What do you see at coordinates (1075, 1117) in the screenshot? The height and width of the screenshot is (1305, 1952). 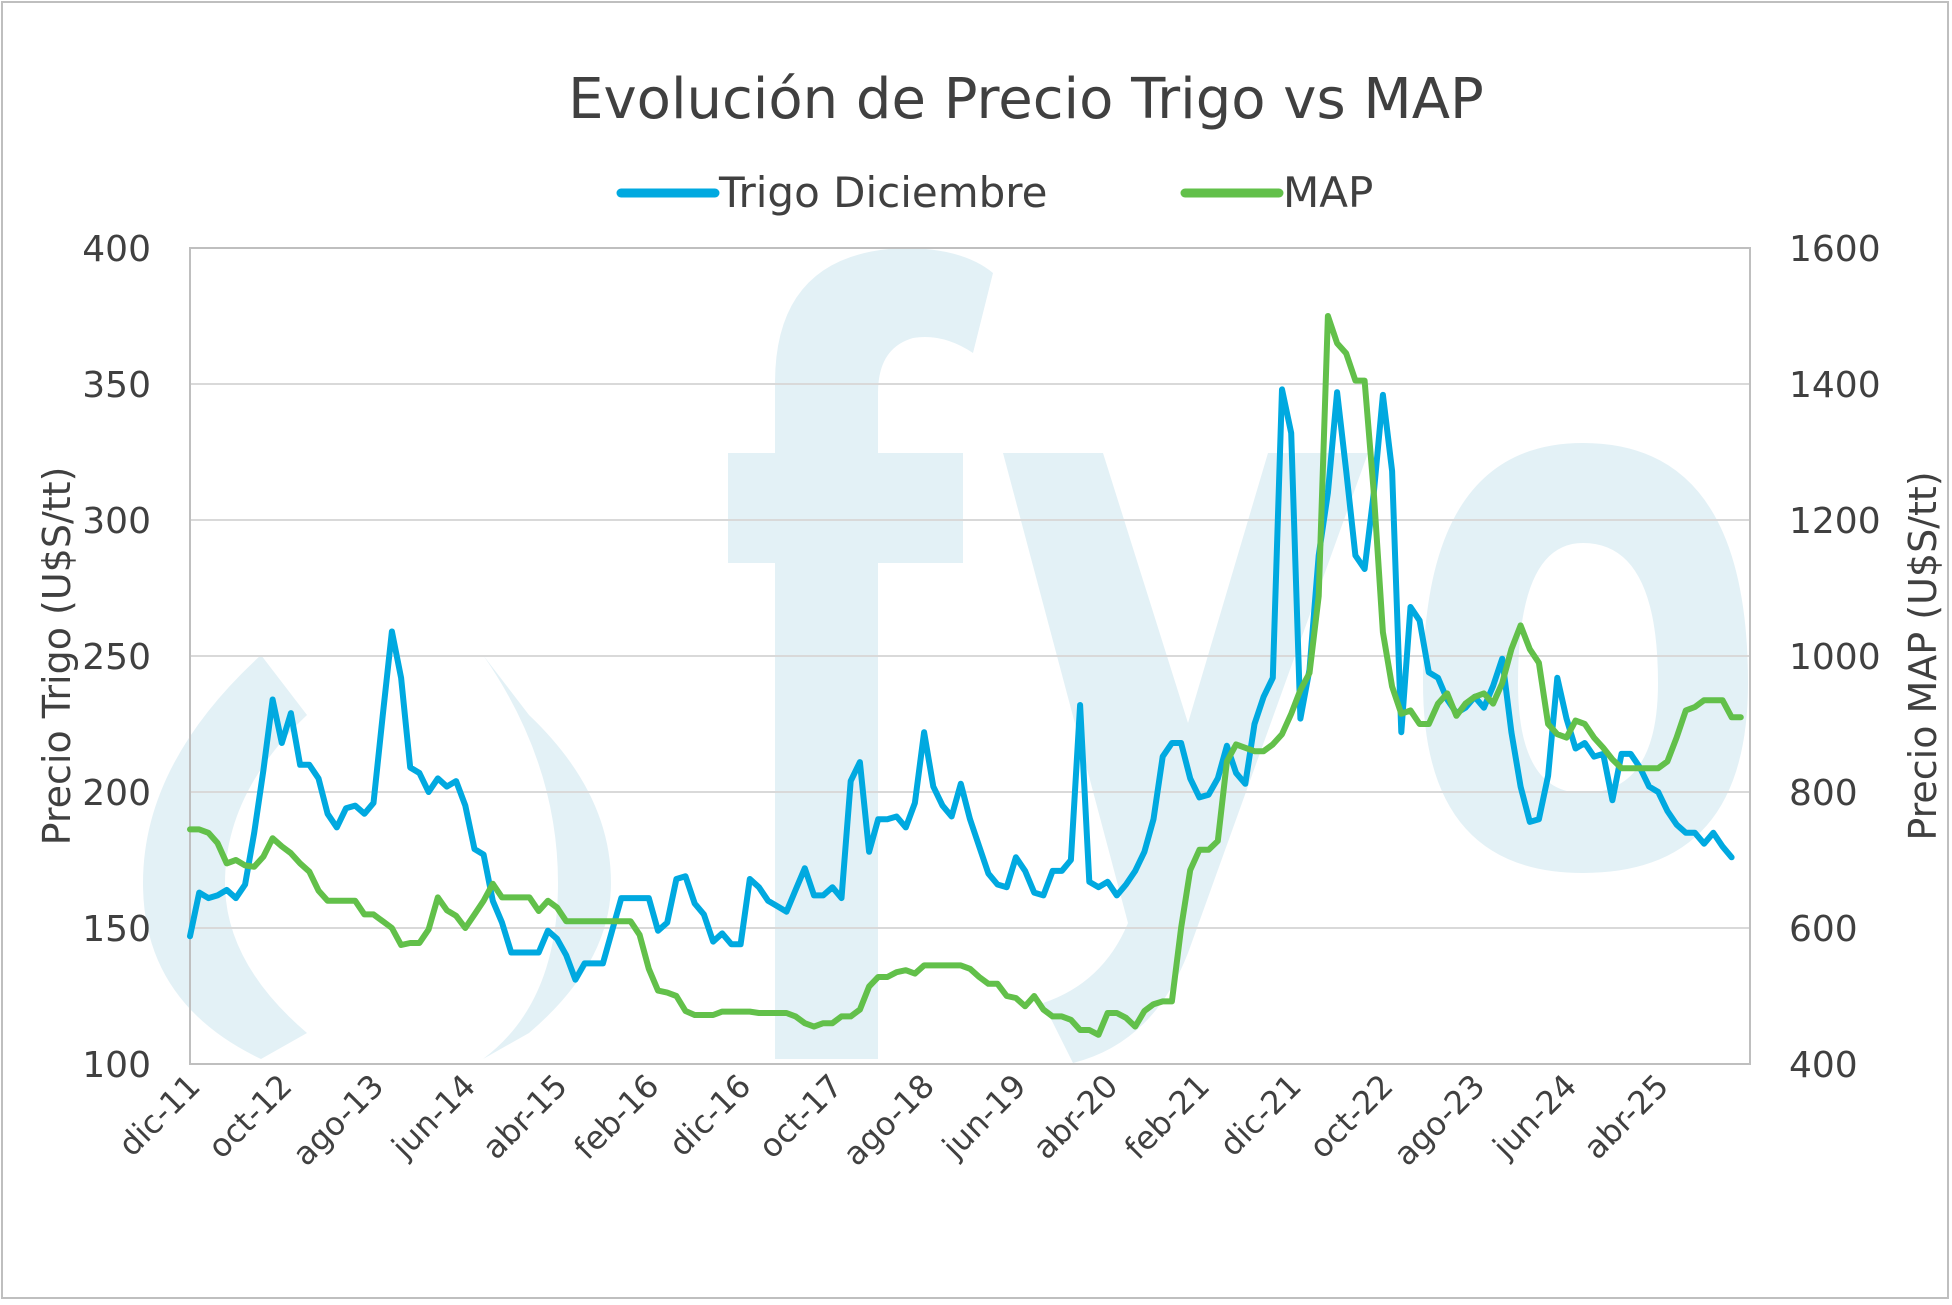 I see `x-tick-label: abr-20` at bounding box center [1075, 1117].